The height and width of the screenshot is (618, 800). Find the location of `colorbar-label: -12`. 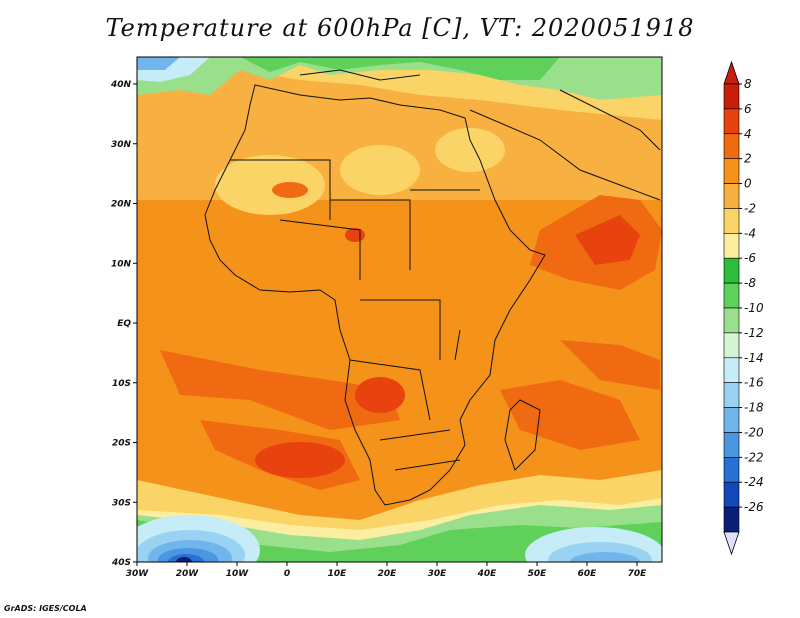

colorbar-label: -12 is located at coordinates (754, 333).